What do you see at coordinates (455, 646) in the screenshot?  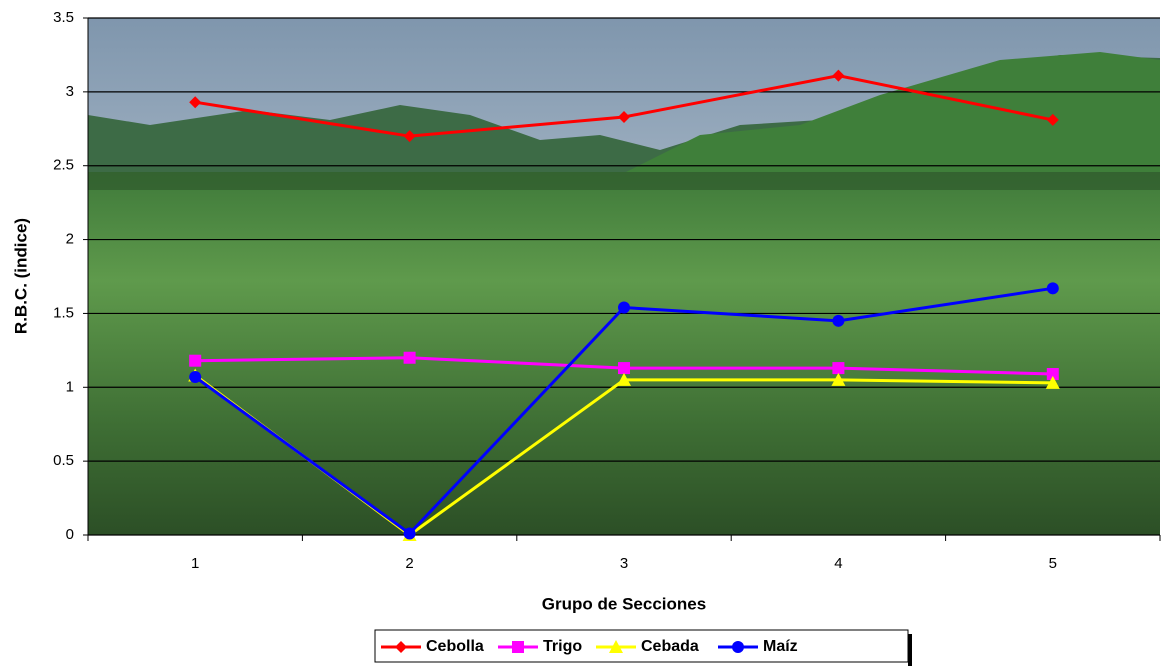 I see `legend-label: Cebolla` at bounding box center [455, 646].